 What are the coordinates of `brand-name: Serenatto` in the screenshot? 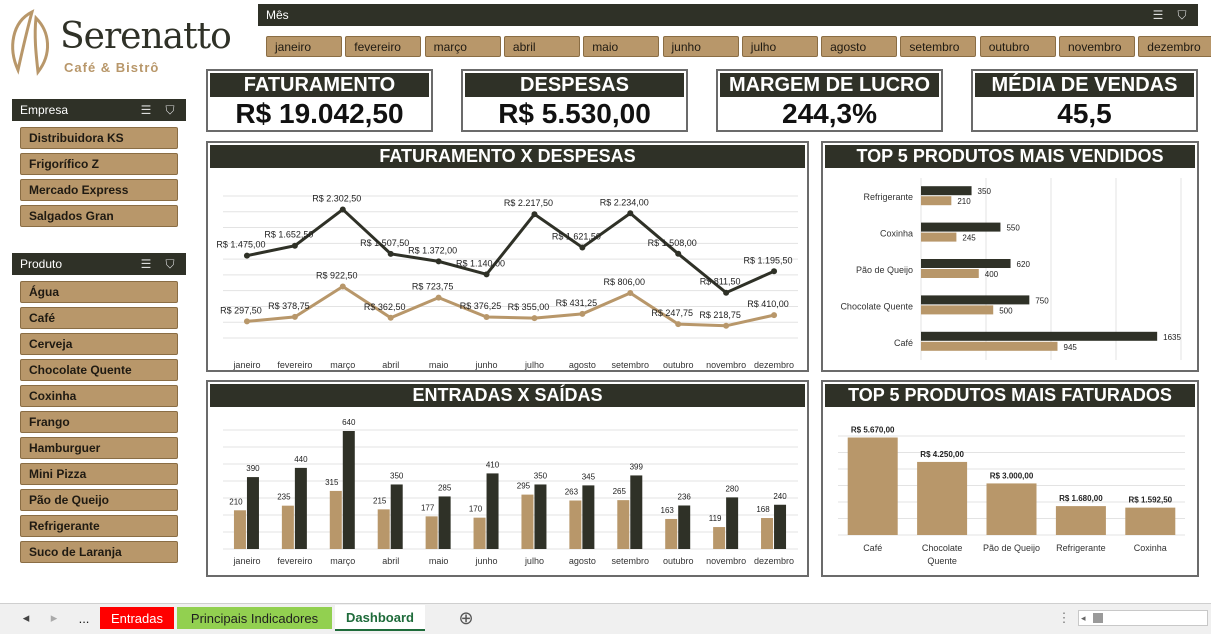 It's located at (146, 36).